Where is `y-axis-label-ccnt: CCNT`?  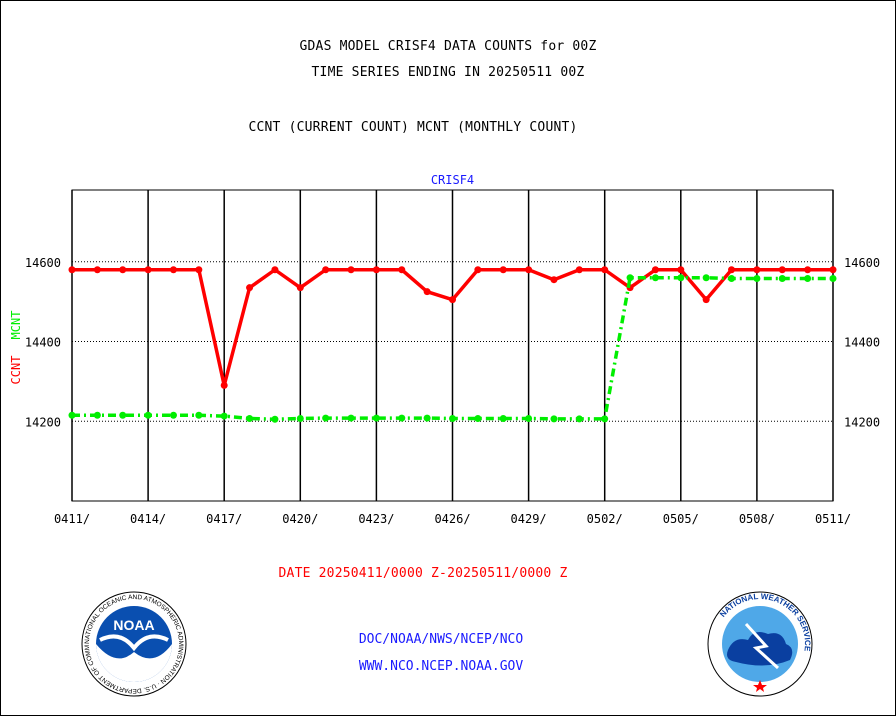 y-axis-label-ccnt: CCNT is located at coordinates (16, 370).